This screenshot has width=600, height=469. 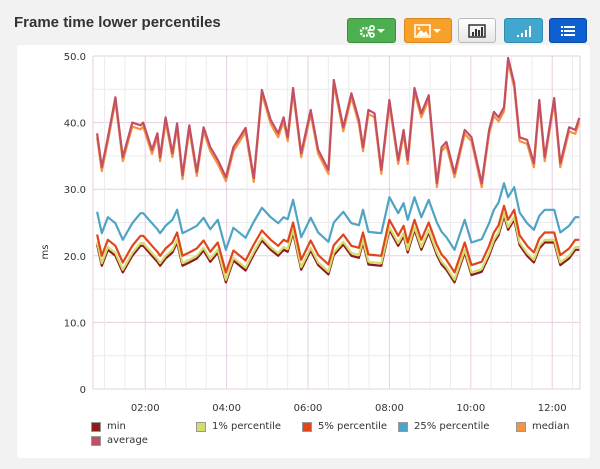 I want to click on legend-item-average: average, so click(x=119, y=440).